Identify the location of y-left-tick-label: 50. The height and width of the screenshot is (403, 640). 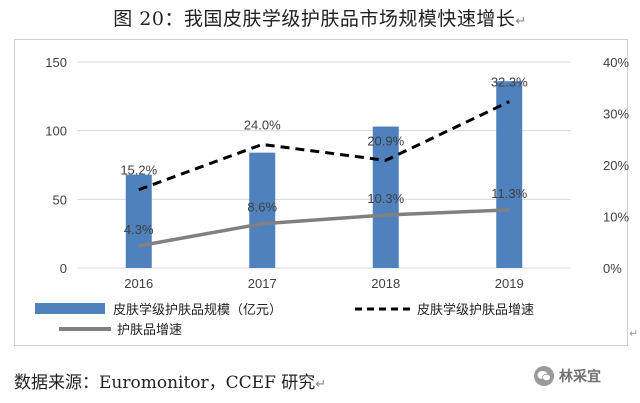
(60, 199).